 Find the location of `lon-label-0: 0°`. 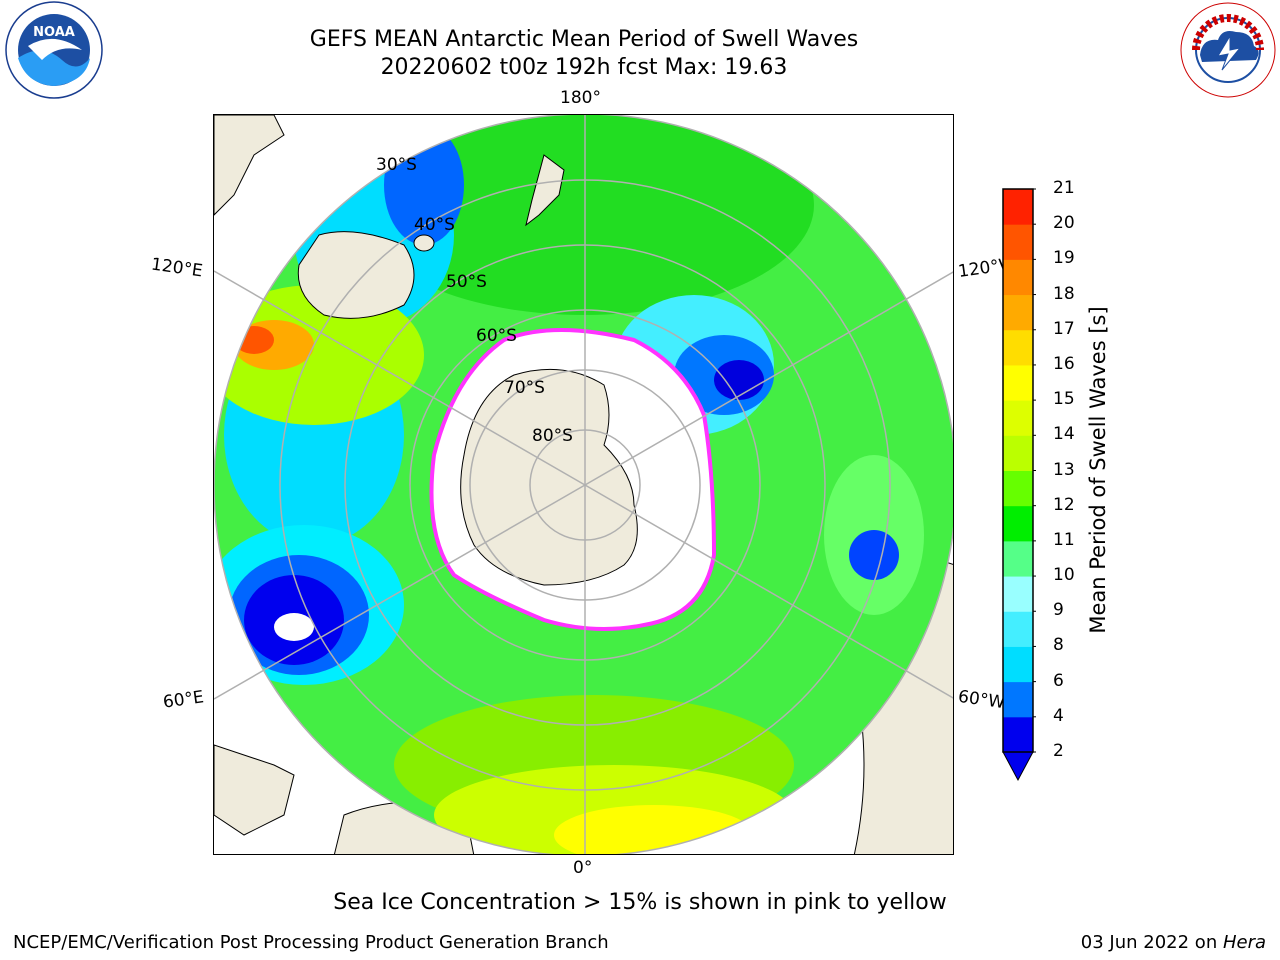

lon-label-0: 0° is located at coordinates (583, 868).